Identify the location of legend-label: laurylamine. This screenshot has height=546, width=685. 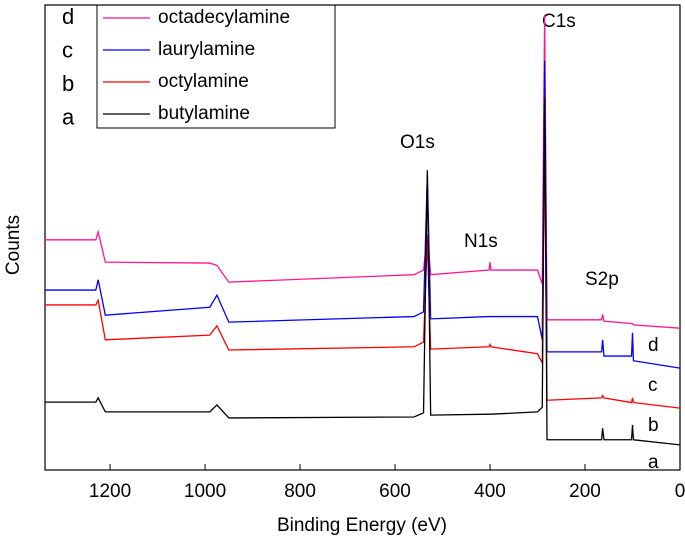
(206, 49).